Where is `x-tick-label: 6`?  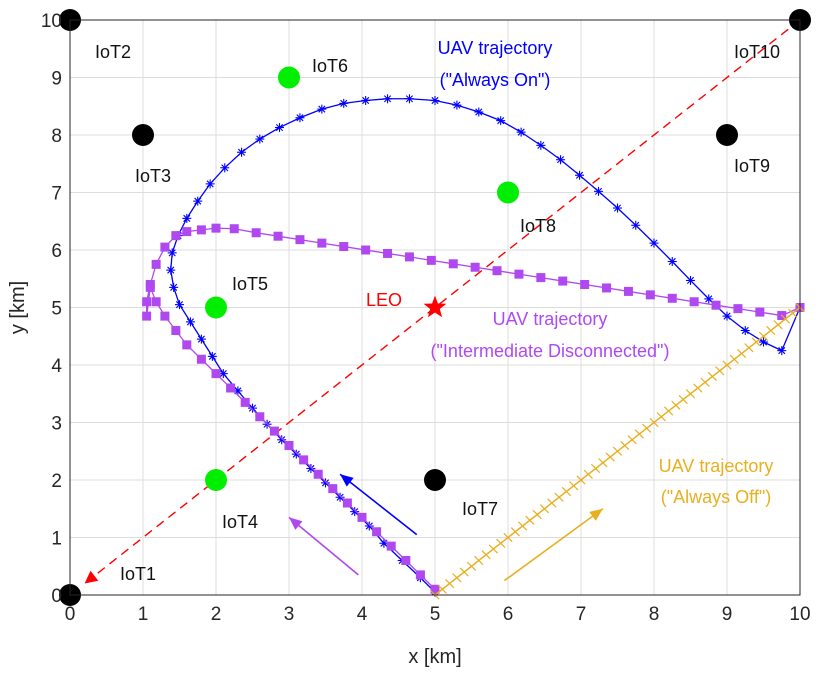 x-tick-label: 6 is located at coordinates (508, 614).